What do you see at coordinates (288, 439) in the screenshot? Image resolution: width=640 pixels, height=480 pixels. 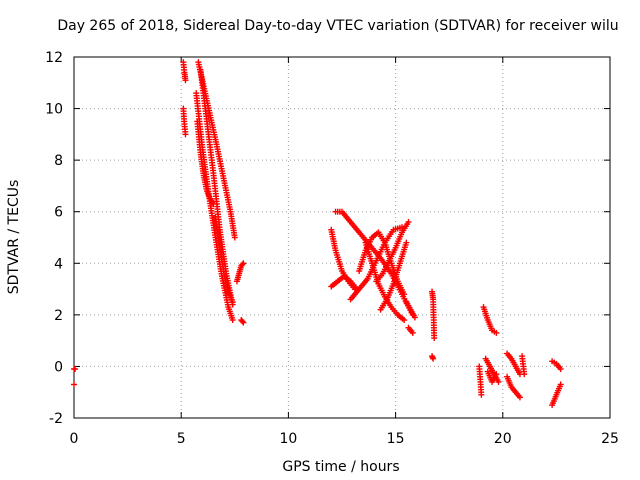 I see `x-tick-label: 10` at bounding box center [288, 439].